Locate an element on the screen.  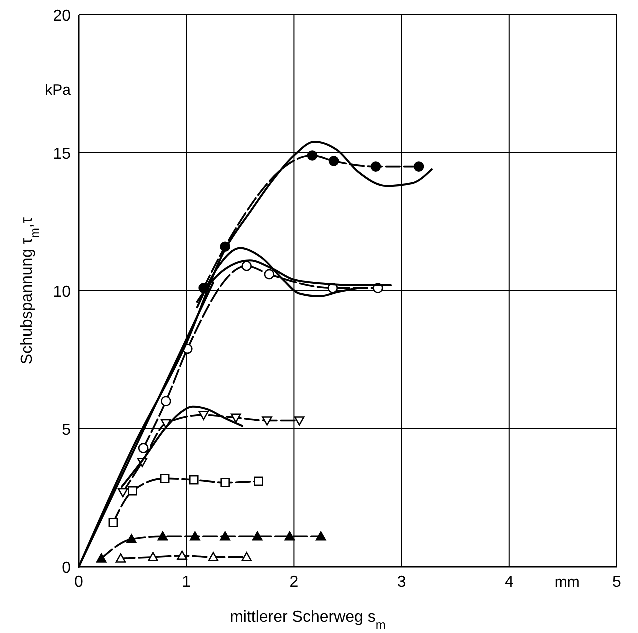
x-tick-label: 0 is located at coordinates (79, 582).